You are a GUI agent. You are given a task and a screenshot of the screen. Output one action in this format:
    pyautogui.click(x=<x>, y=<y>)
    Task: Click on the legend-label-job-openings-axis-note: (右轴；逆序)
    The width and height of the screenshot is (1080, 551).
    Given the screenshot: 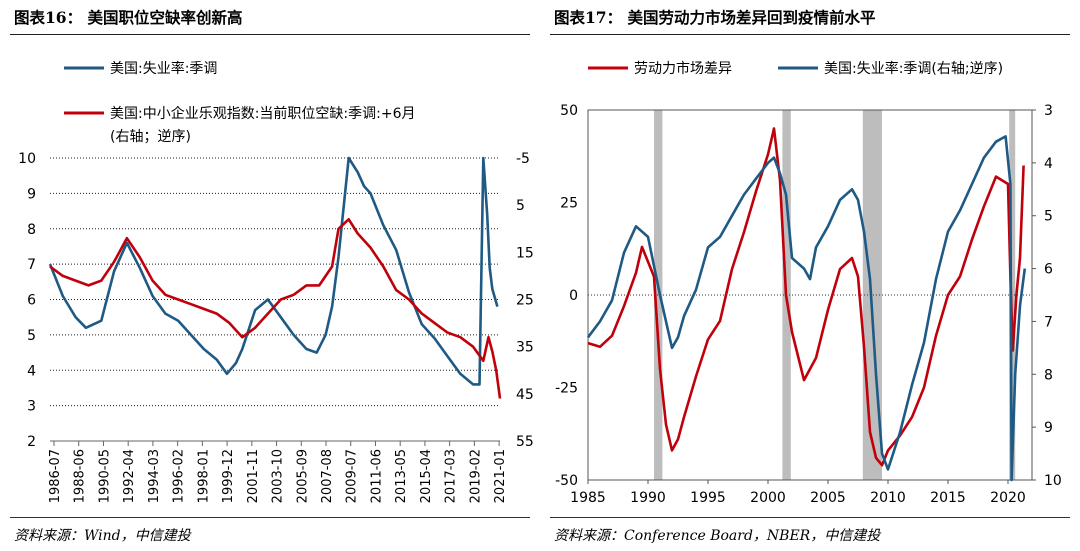 What is the action you would take?
    pyautogui.click(x=150, y=137)
    